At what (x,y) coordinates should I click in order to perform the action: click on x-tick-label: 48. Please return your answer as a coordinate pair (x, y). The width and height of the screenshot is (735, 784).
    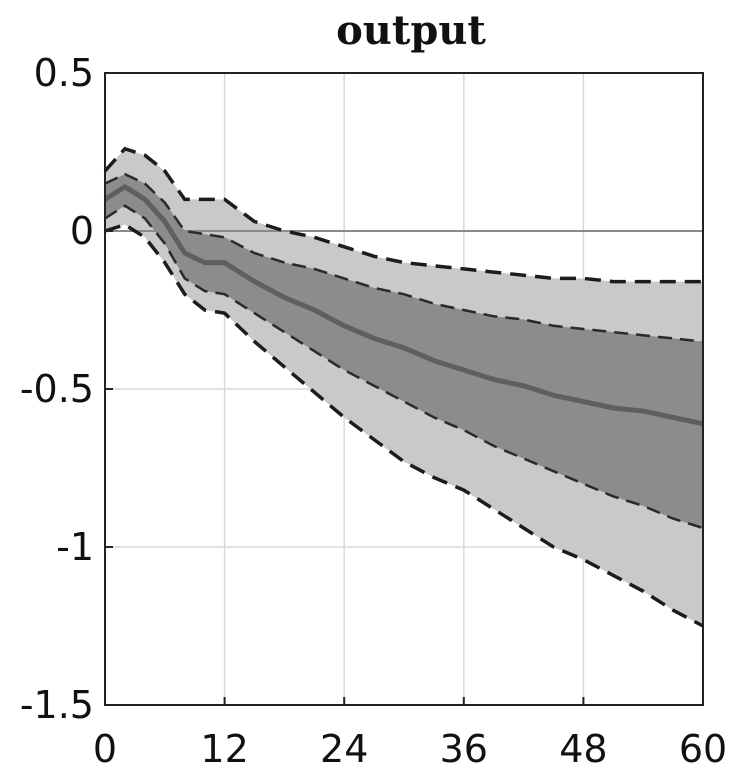
    Looking at the image, I should click on (583, 749).